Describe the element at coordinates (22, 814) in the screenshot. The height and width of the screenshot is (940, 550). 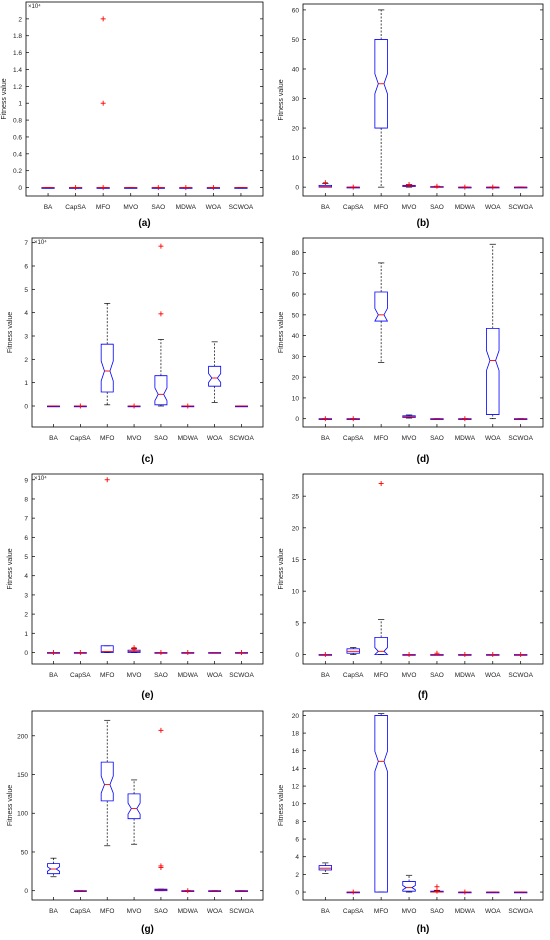
I see `y-tick-label: 100` at that location.